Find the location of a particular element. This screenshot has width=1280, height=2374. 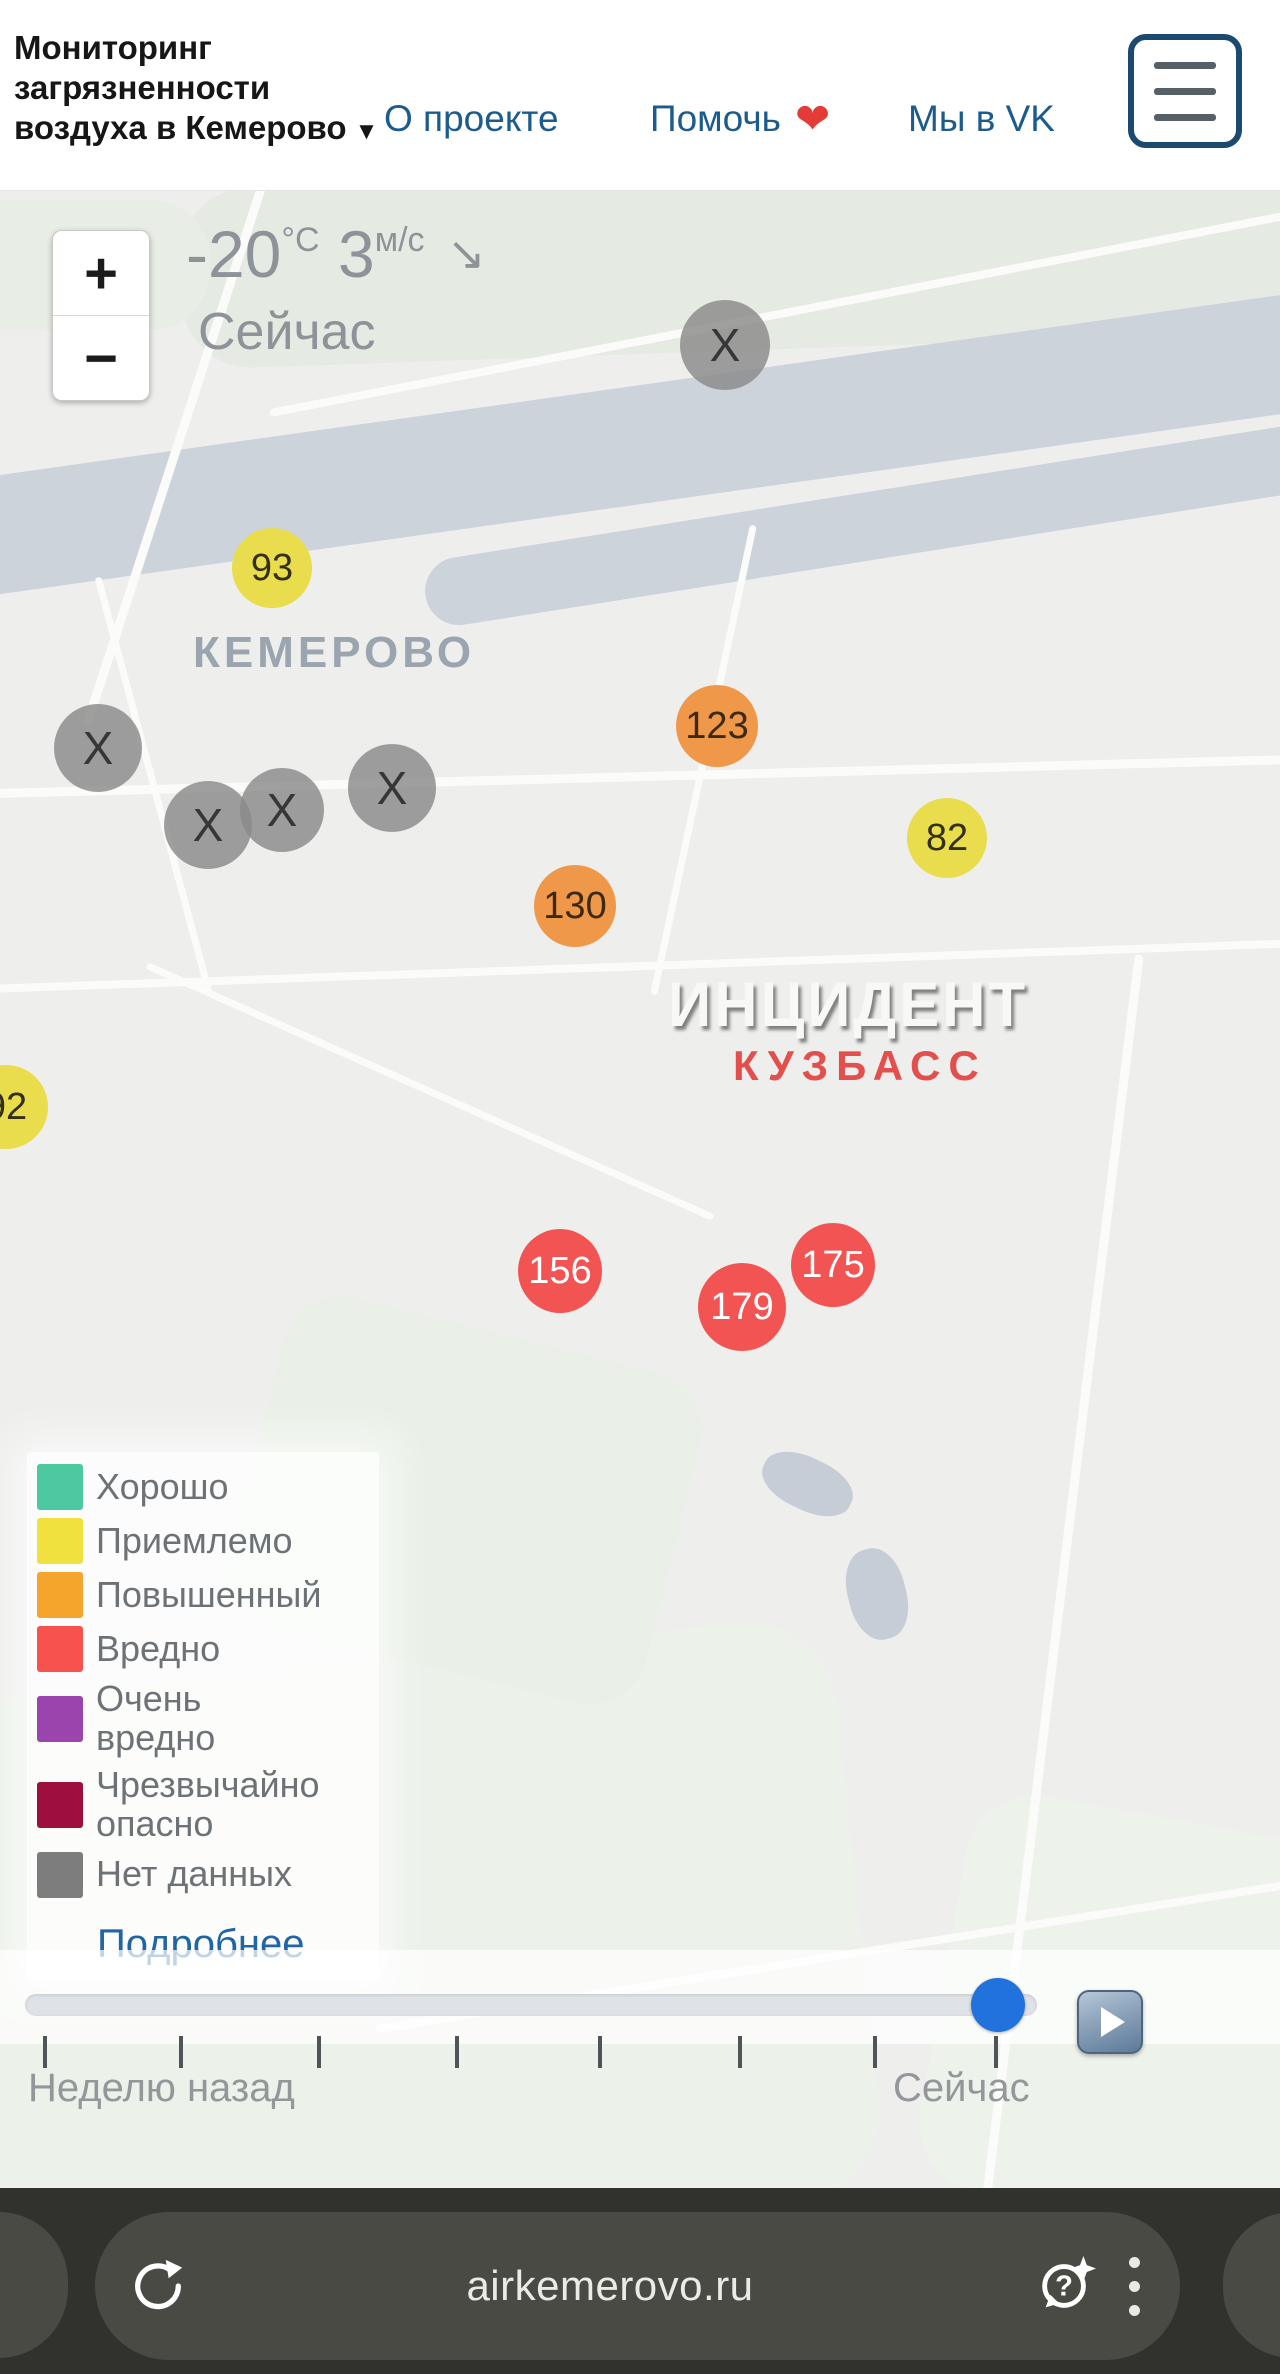

marker-aqi: 175 is located at coordinates (833, 1265).